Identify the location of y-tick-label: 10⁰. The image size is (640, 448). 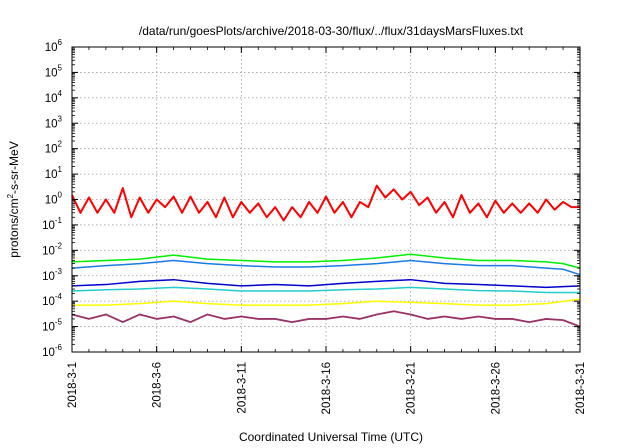
(54, 199).